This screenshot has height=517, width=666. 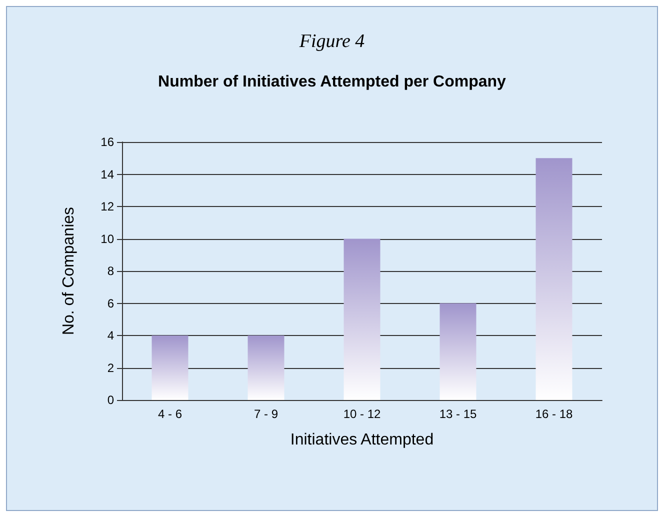 What do you see at coordinates (362, 440) in the screenshot?
I see `x-axis-title: Initiatives Attempted` at bounding box center [362, 440].